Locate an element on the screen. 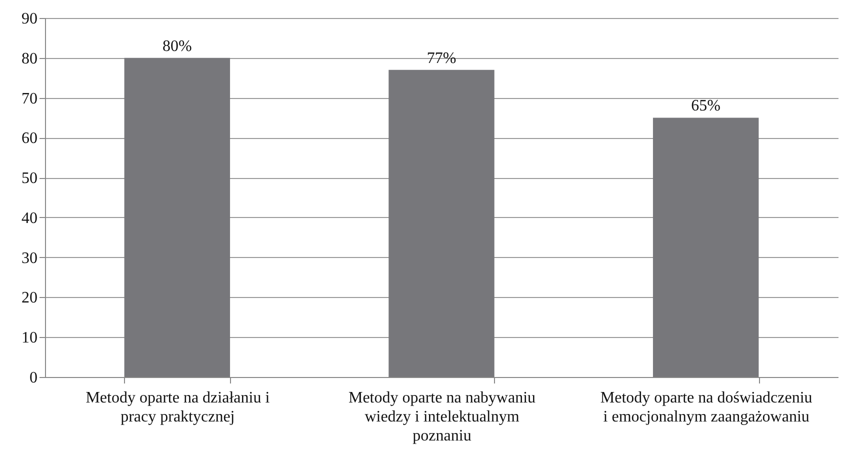 The width and height of the screenshot is (847, 459). y-tick-label: 0 is located at coordinates (34, 378).